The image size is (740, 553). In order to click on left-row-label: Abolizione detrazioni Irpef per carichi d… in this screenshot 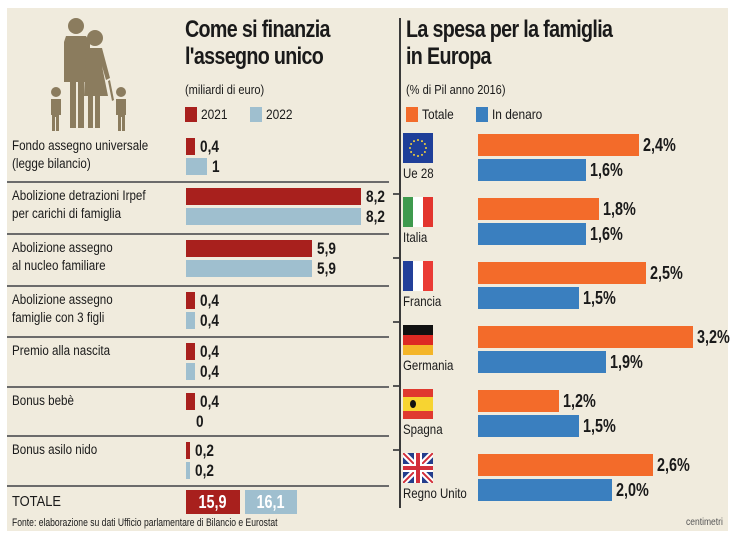, I will do `click(79, 205)`.